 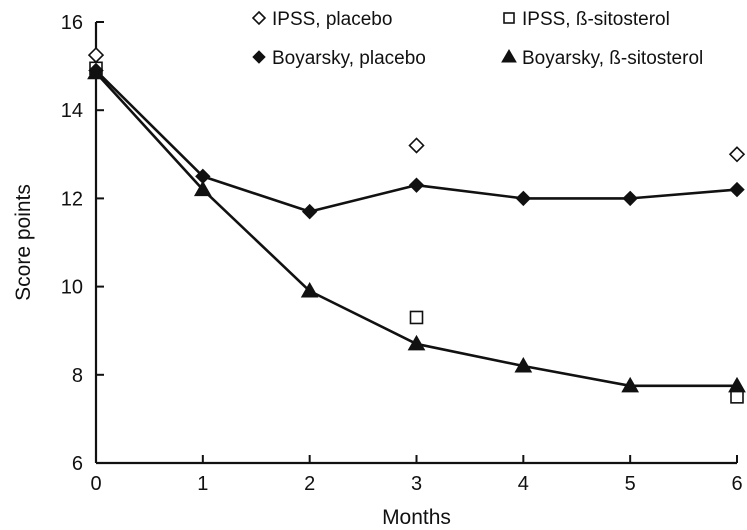 I want to click on legend-item-boyarsky-sitosterol: Boyarsky, ß-sitosterol, so click(x=602, y=58).